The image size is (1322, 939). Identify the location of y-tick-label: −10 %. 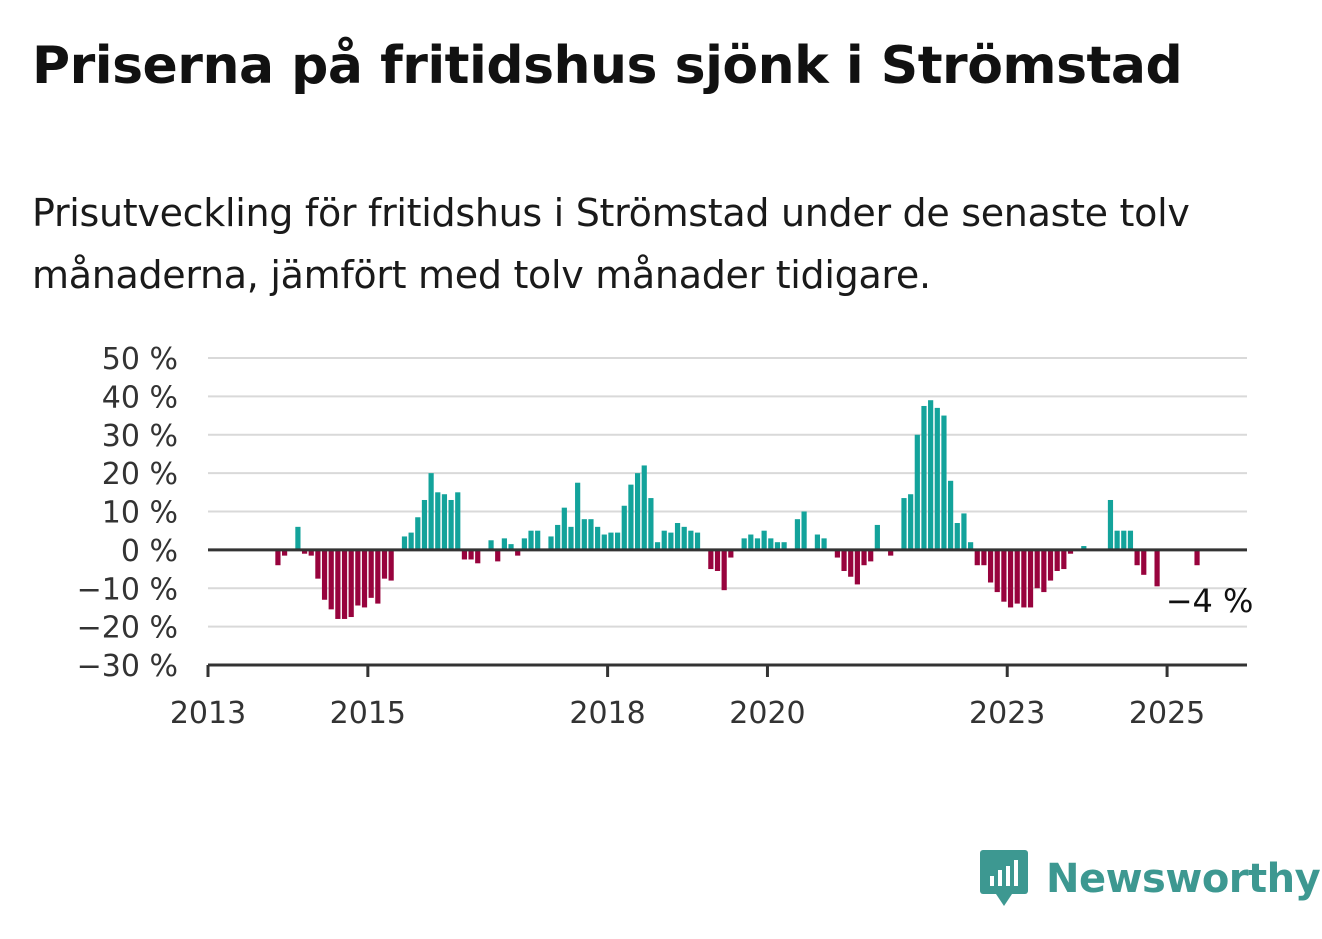
(127, 589).